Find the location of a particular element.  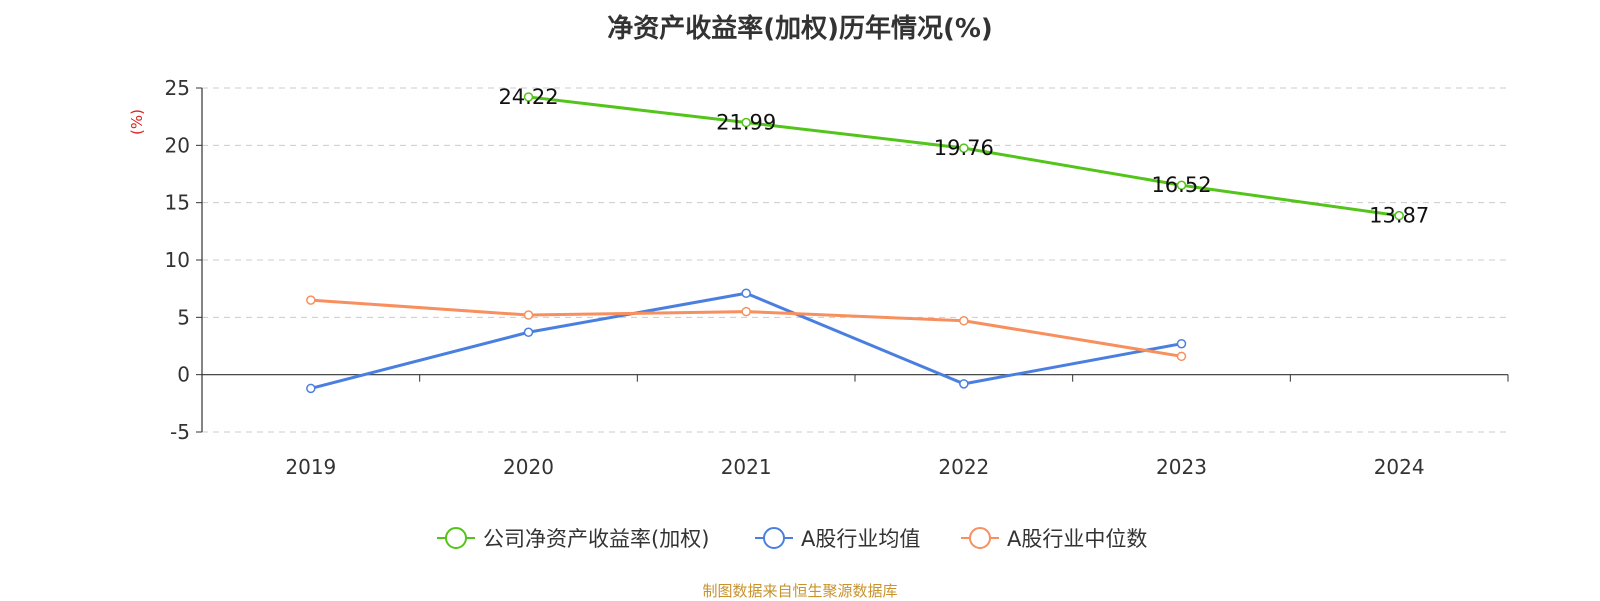

data-label: 21.99 is located at coordinates (746, 123).